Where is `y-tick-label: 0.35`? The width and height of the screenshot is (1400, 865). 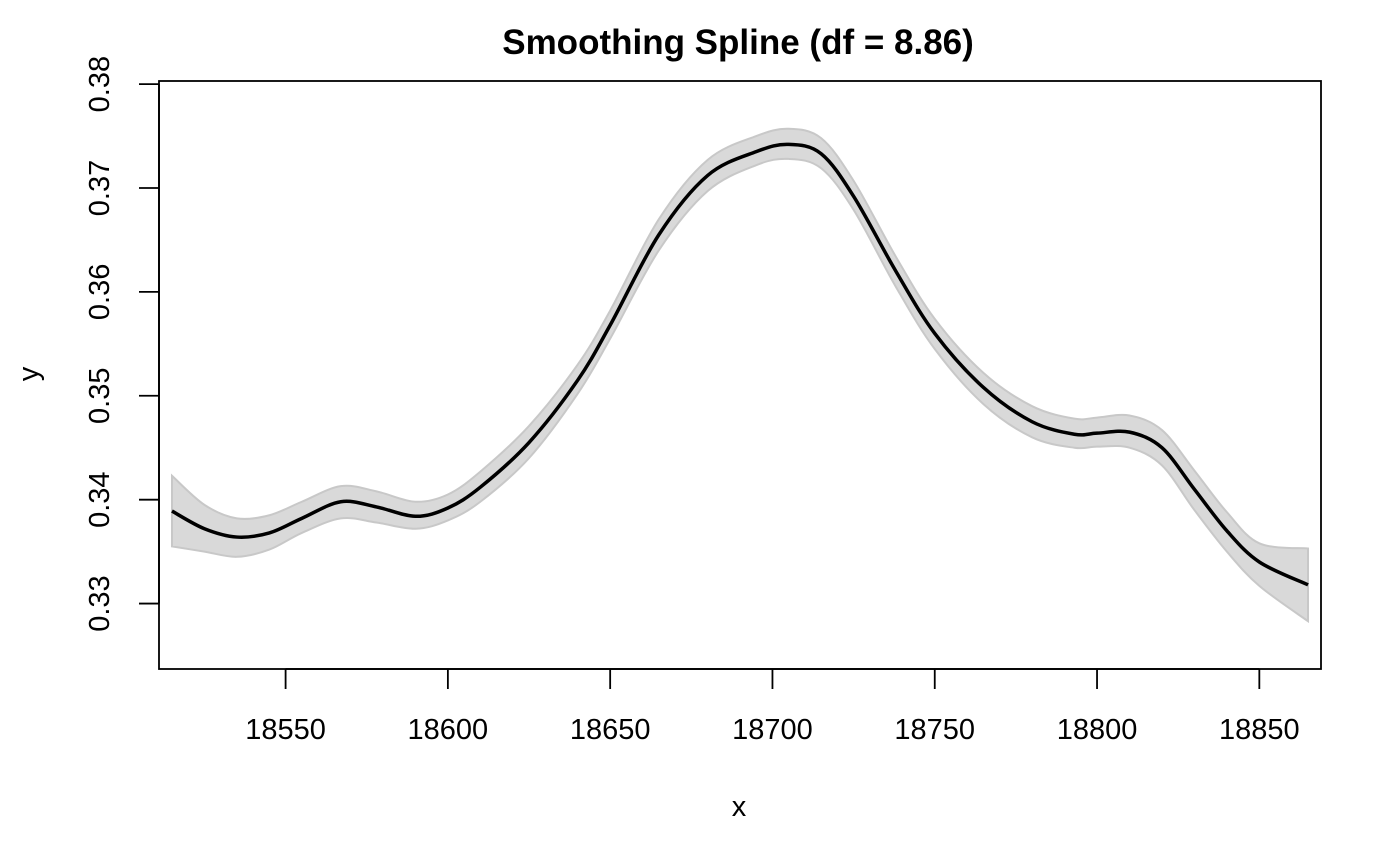
y-tick-label: 0.35 is located at coordinates (100, 396).